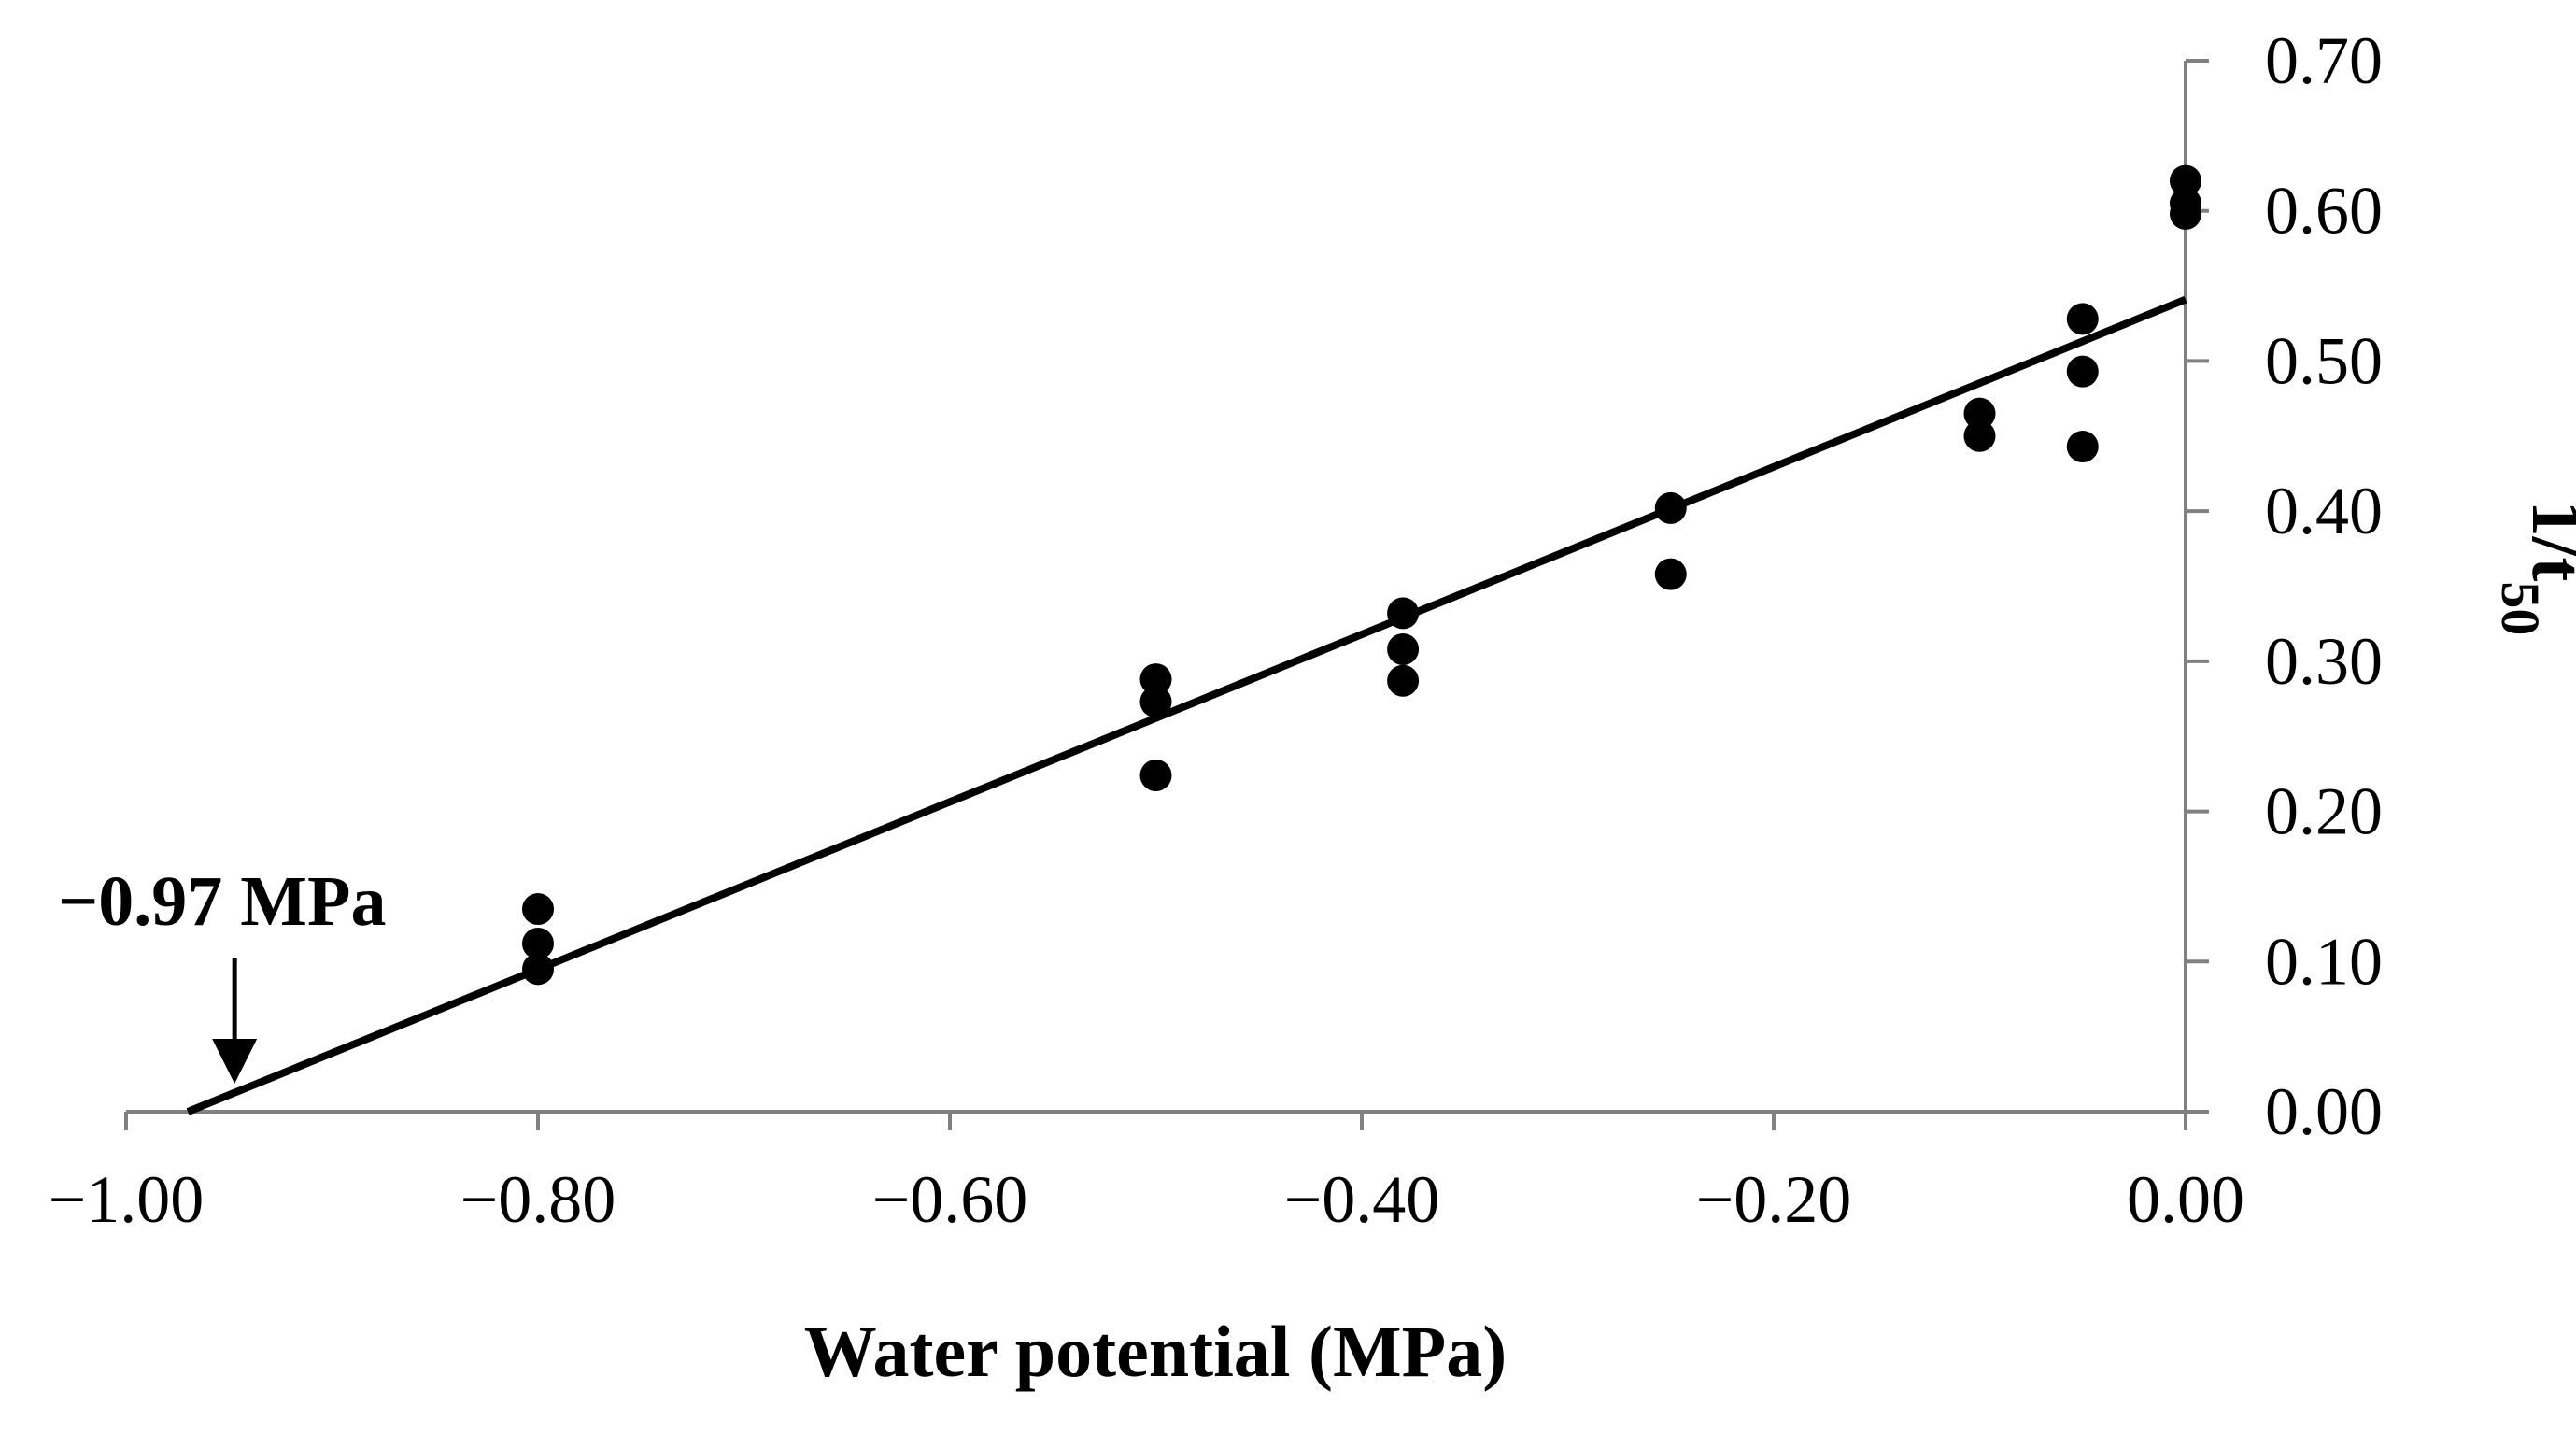 This screenshot has width=2576, height=1434. Describe the element at coordinates (1774, 1199) in the screenshot. I see `x-tick-label: −0.20` at that location.